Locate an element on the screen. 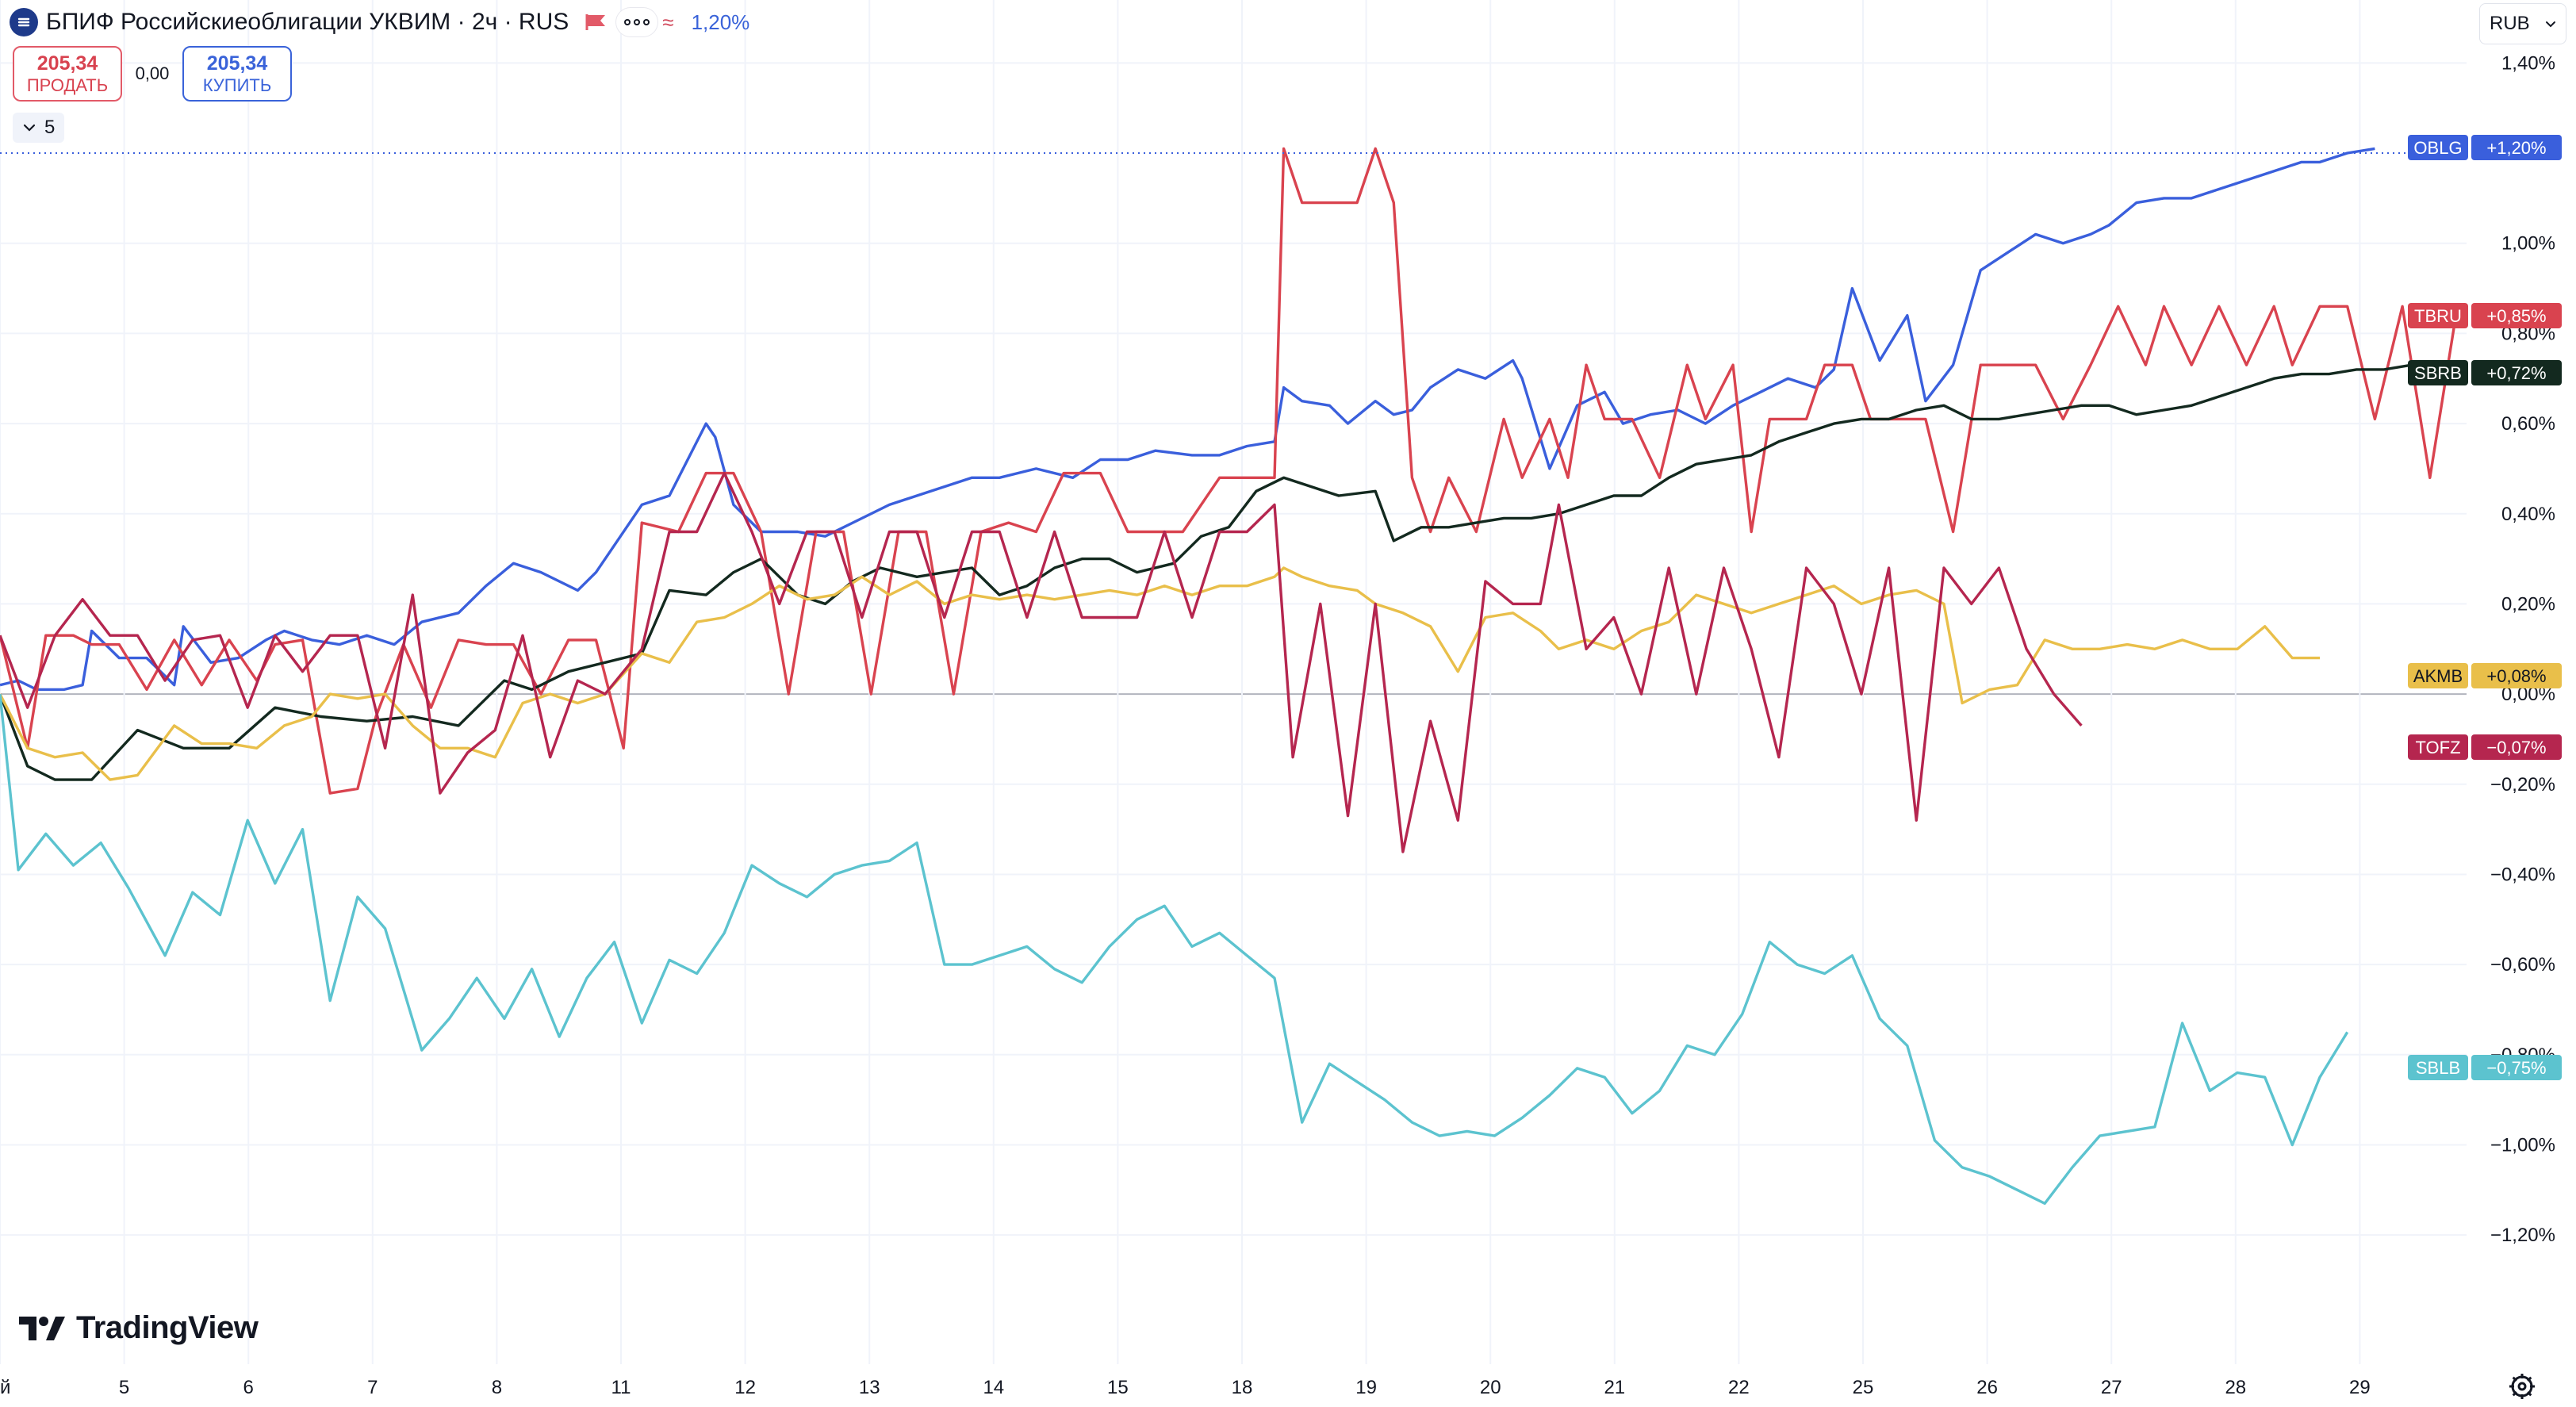  series-value: −0,07% is located at coordinates (2516, 748).